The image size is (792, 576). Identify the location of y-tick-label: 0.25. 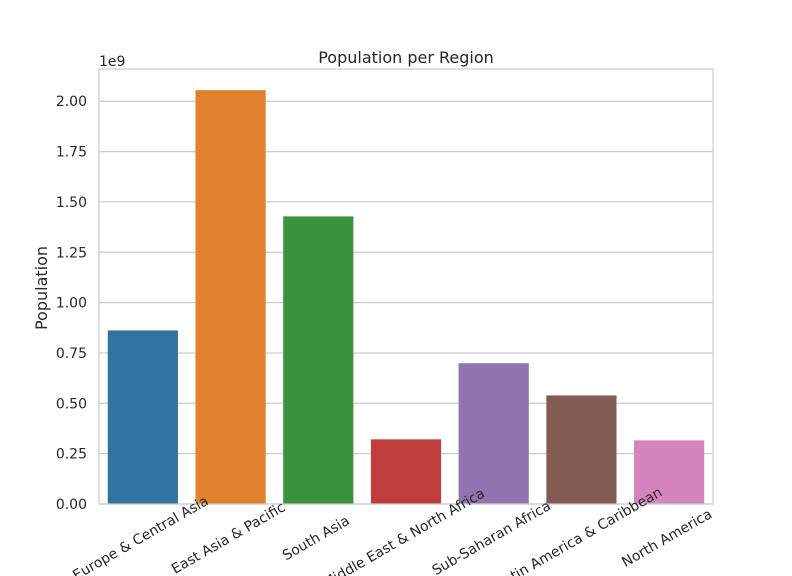
(71, 455).